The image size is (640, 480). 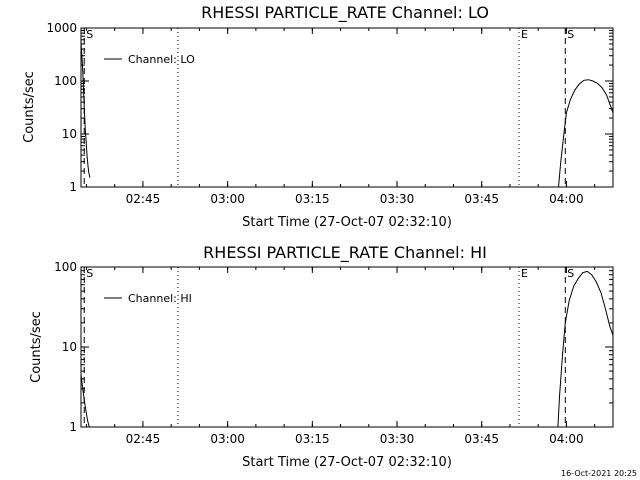 I want to click on chart-title: RHESSI PARTICLE_RATE Channel: LO, so click(x=345, y=13).